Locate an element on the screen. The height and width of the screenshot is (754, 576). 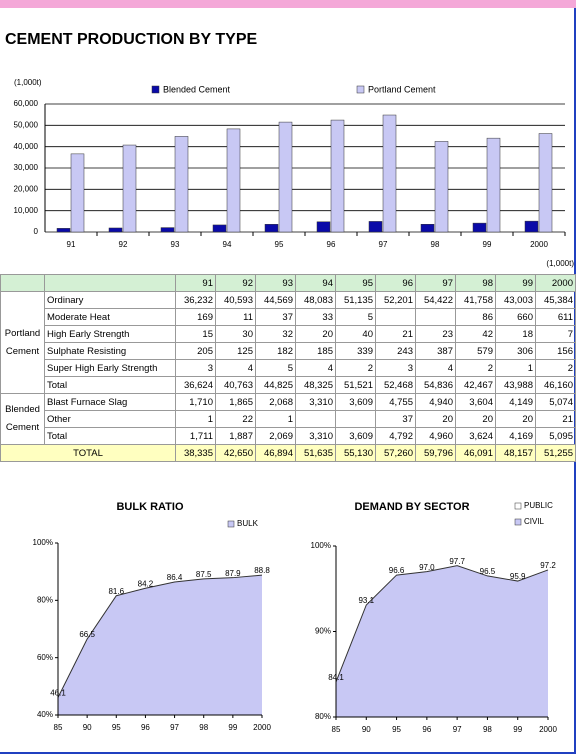
column-header: 92 is located at coordinates (235, 283).